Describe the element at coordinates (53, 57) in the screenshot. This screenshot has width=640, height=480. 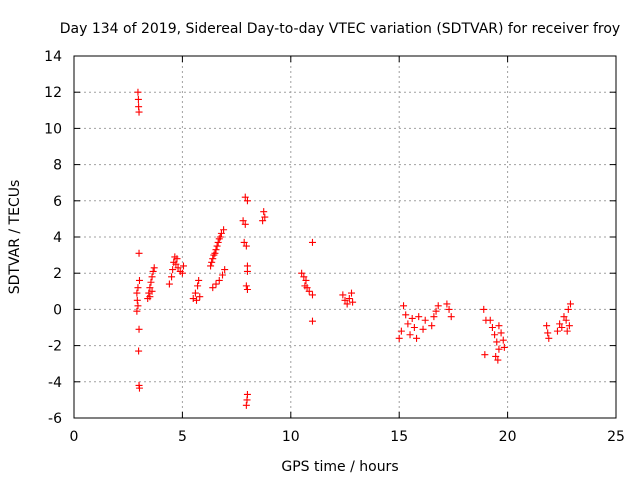
I see `y-tick-label: 14` at that location.